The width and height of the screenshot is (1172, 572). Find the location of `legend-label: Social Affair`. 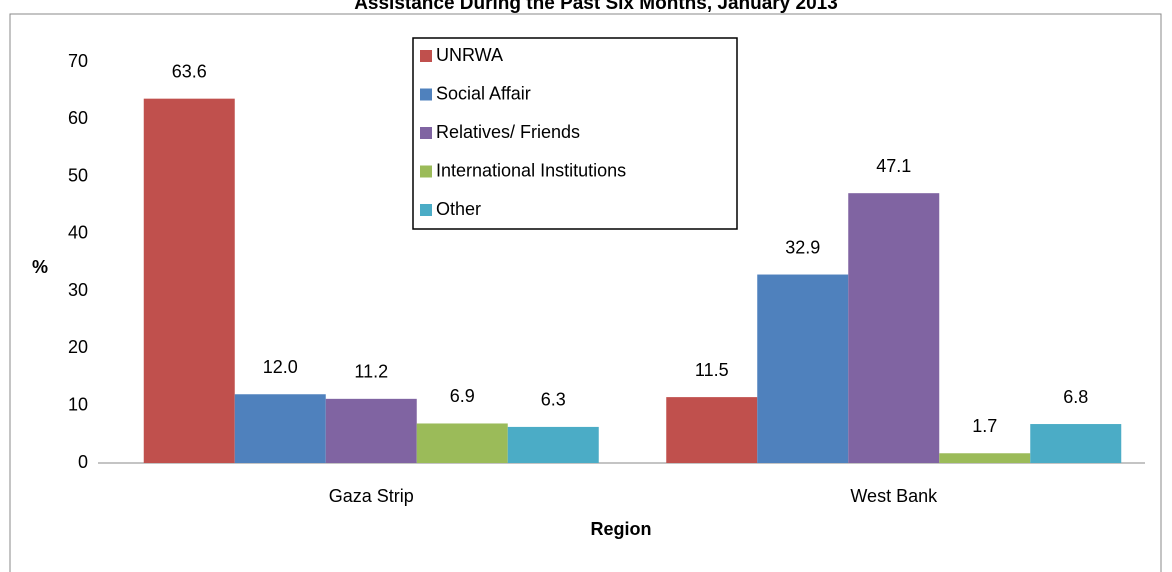

legend-label: Social Affair is located at coordinates (483, 93).